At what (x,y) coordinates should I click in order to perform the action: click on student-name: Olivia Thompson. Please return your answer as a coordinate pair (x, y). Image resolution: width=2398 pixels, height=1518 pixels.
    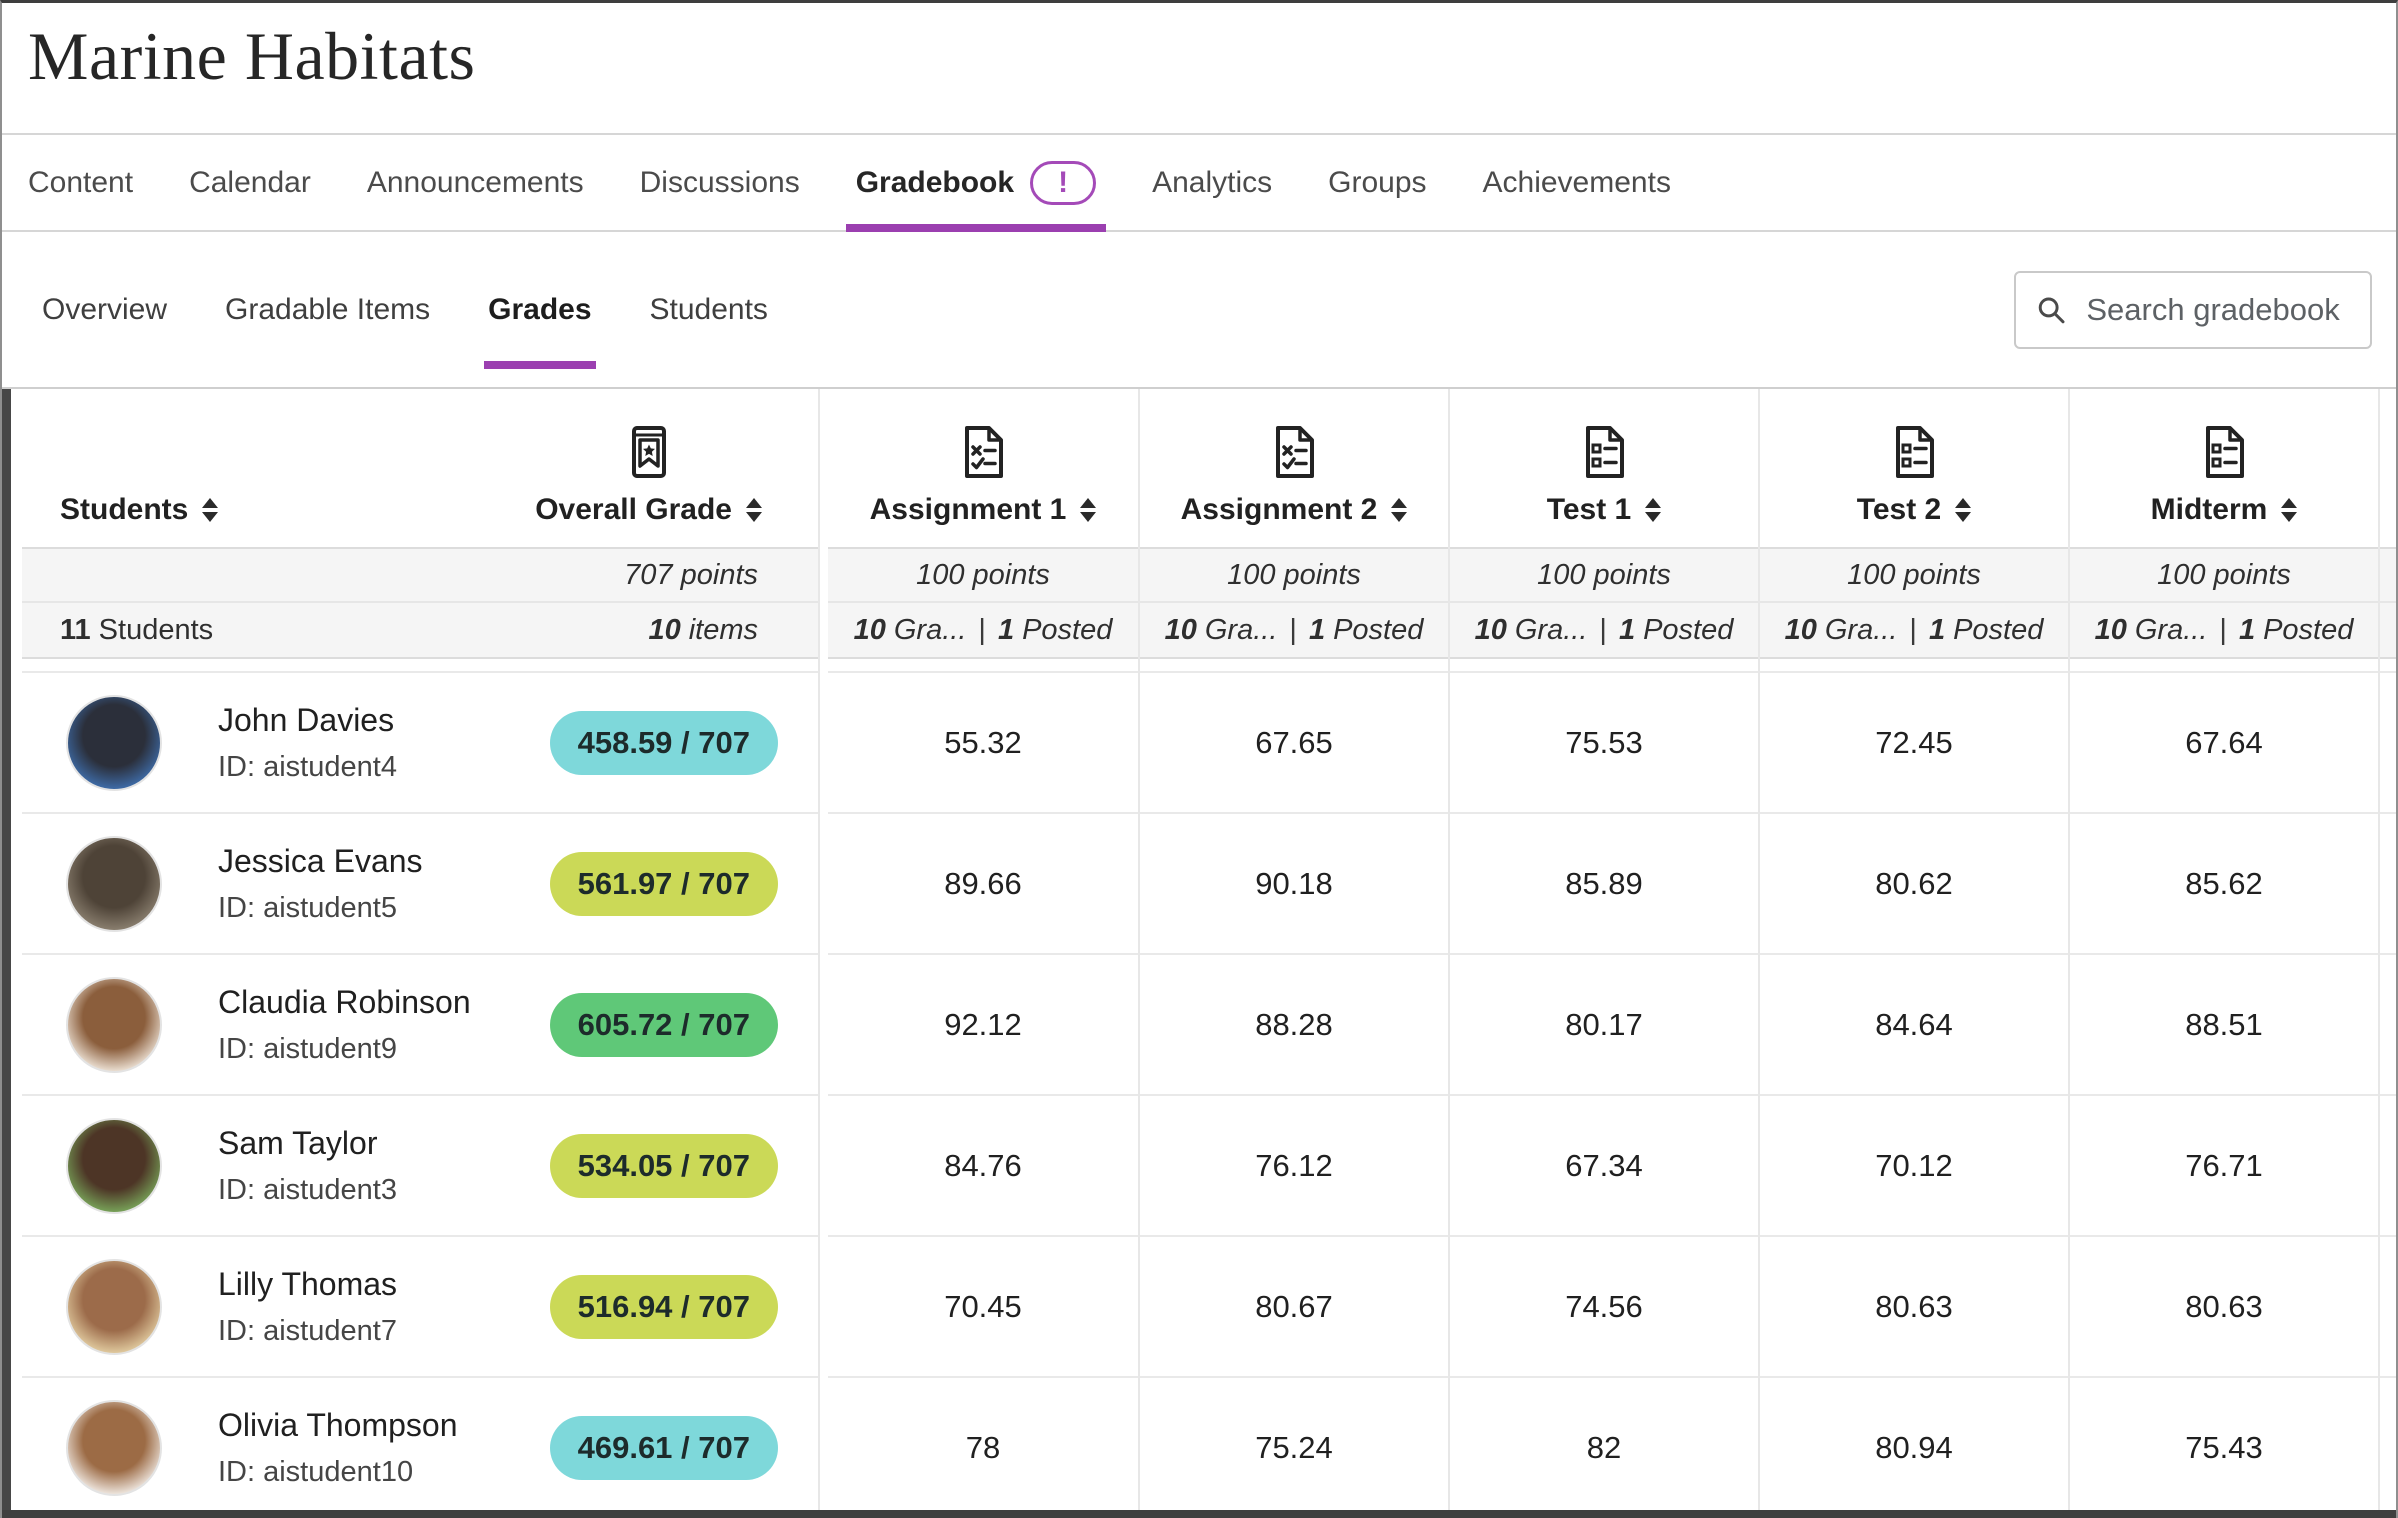
    Looking at the image, I should click on (338, 1424).